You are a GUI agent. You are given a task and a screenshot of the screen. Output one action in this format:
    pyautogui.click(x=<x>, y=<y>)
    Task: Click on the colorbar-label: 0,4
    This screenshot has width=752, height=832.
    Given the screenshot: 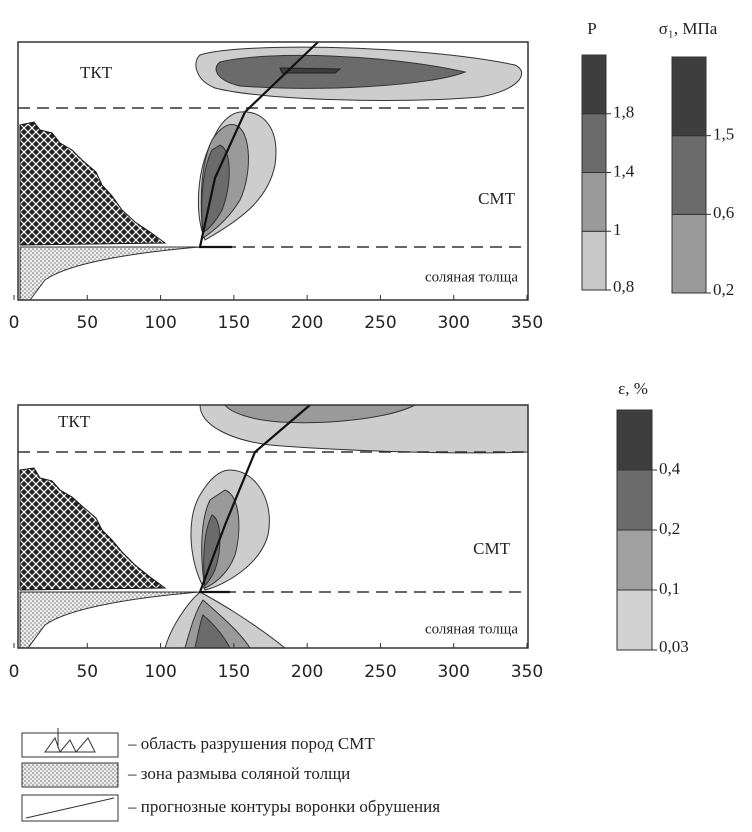 What is the action you would take?
    pyautogui.click(x=670, y=468)
    